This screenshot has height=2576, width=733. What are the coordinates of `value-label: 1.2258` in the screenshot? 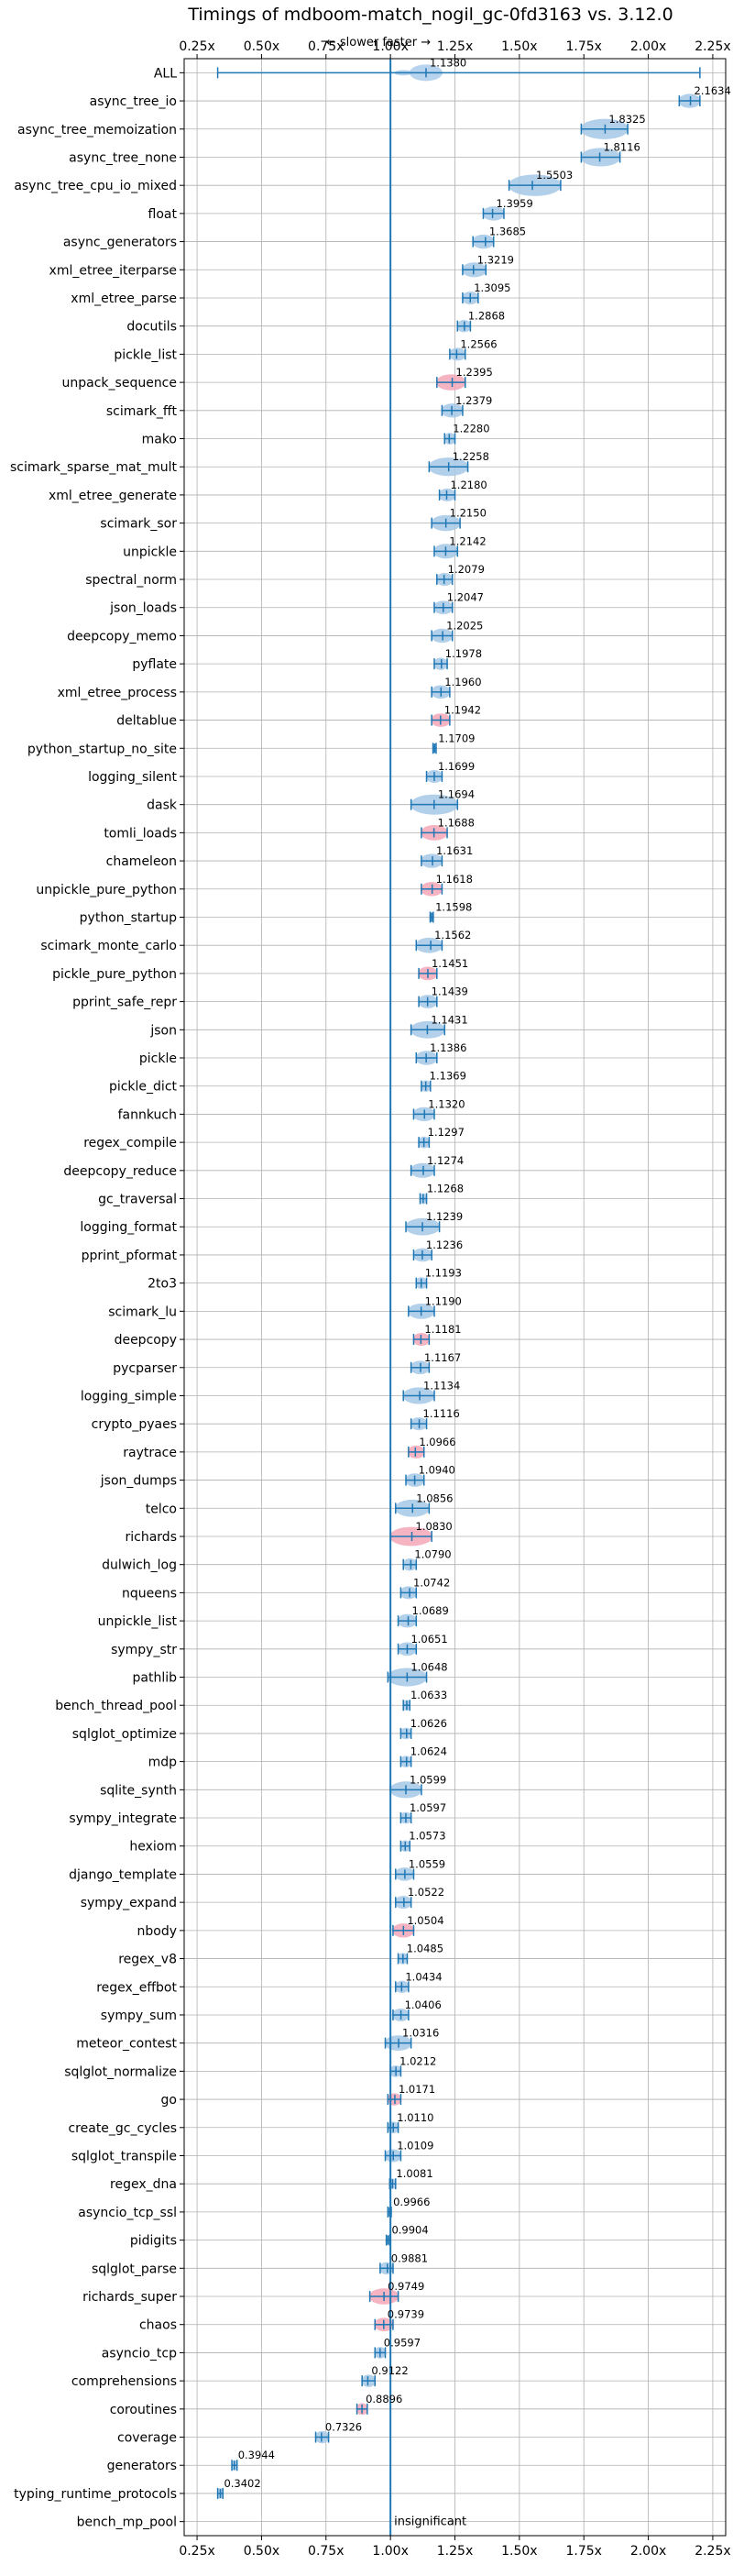 It's located at (471, 457).